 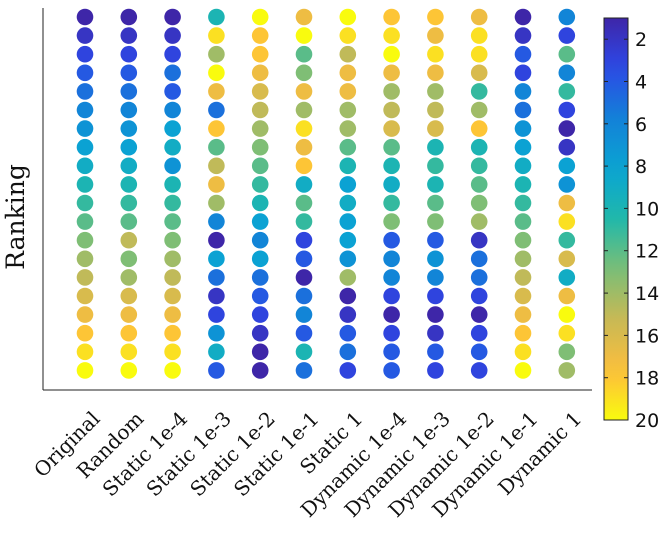 What do you see at coordinates (647, 252) in the screenshot?
I see `colorbar-tick-label: 12` at bounding box center [647, 252].